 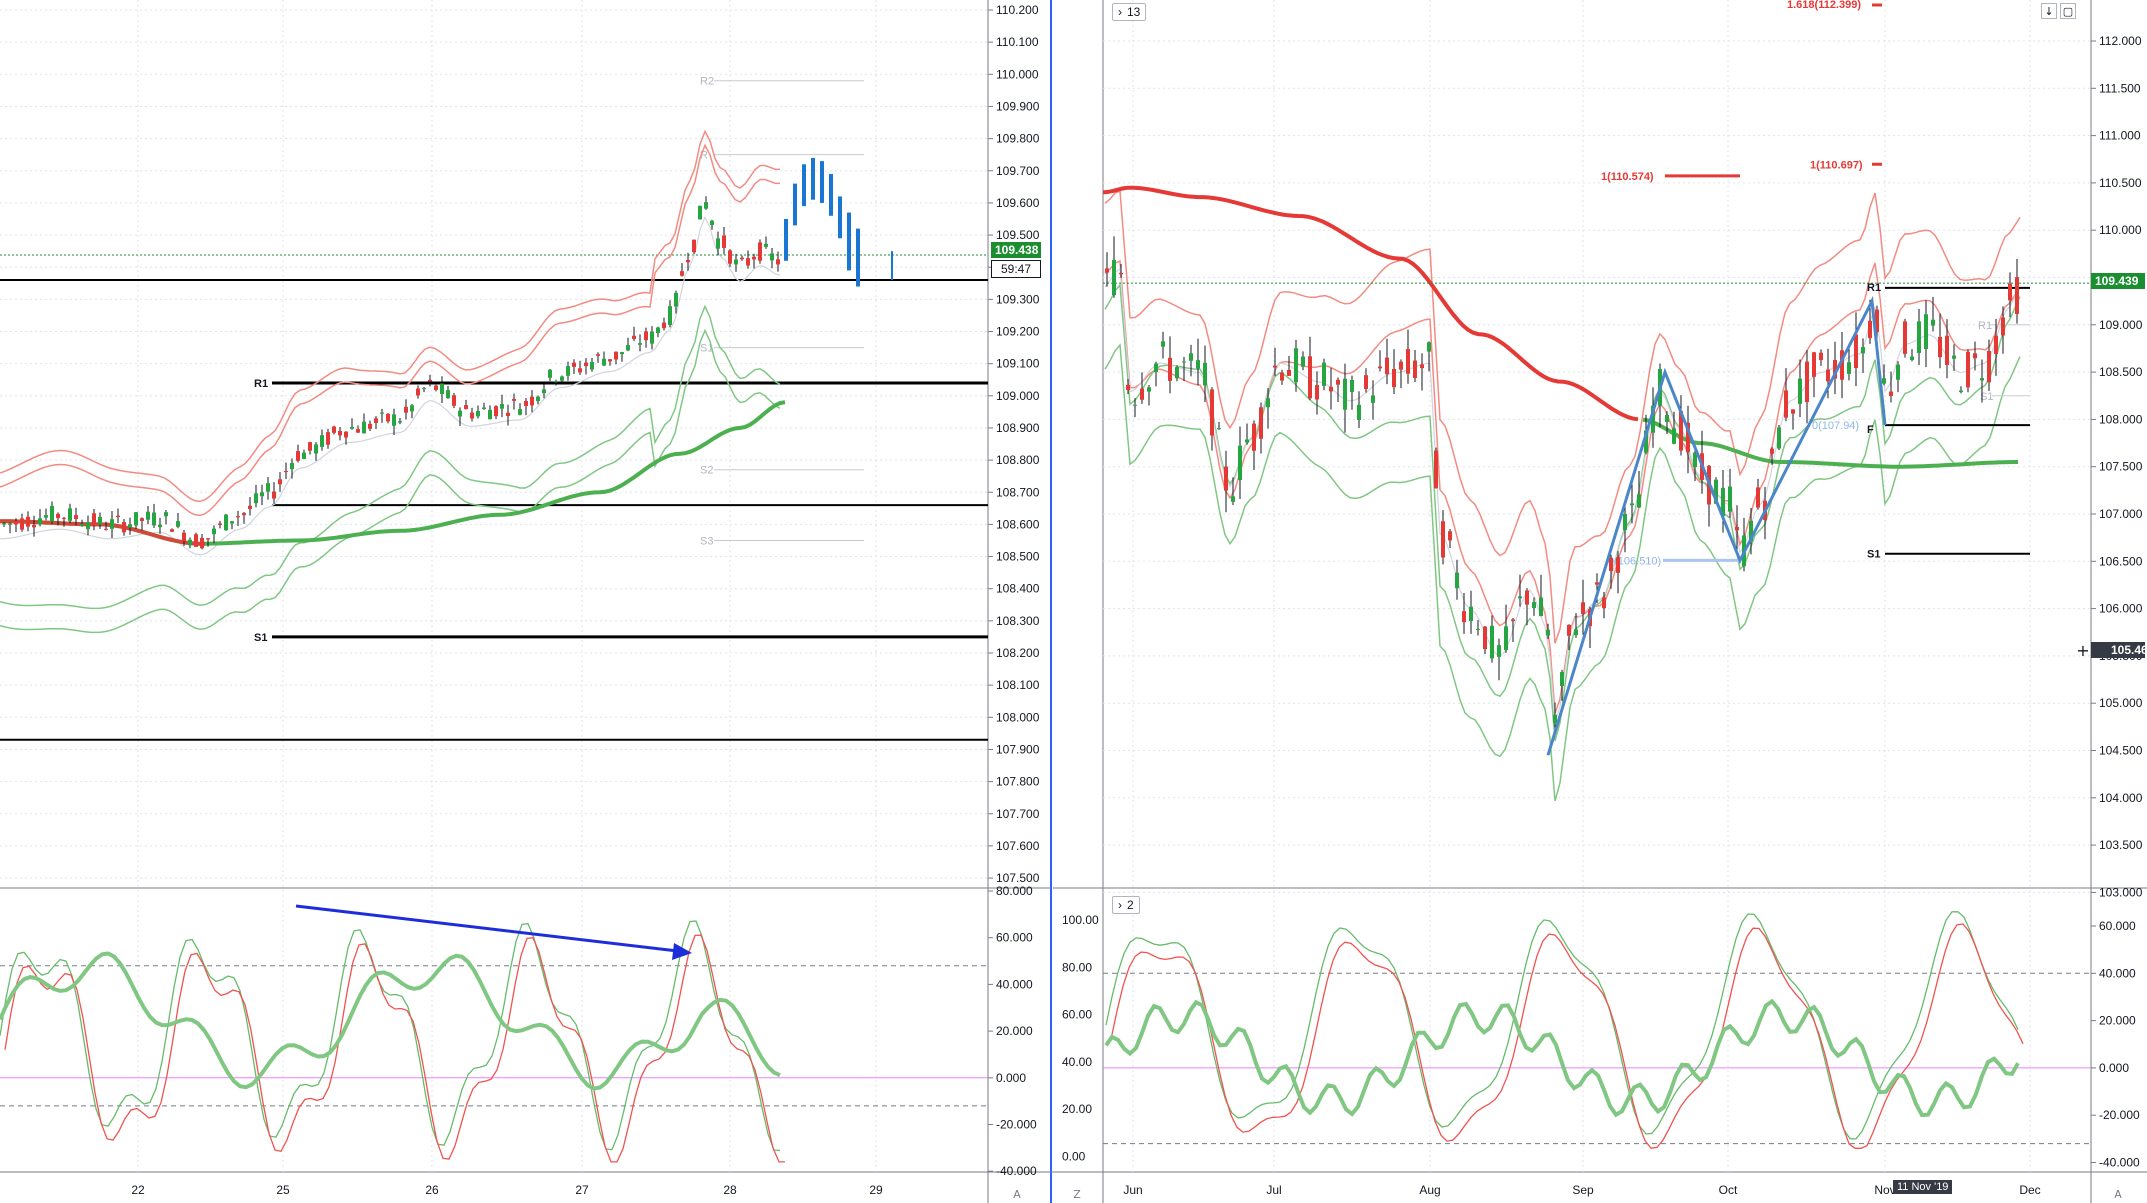 What do you see at coordinates (1014, 891) in the screenshot?
I see `oscillator-tick-label: 80.000` at bounding box center [1014, 891].